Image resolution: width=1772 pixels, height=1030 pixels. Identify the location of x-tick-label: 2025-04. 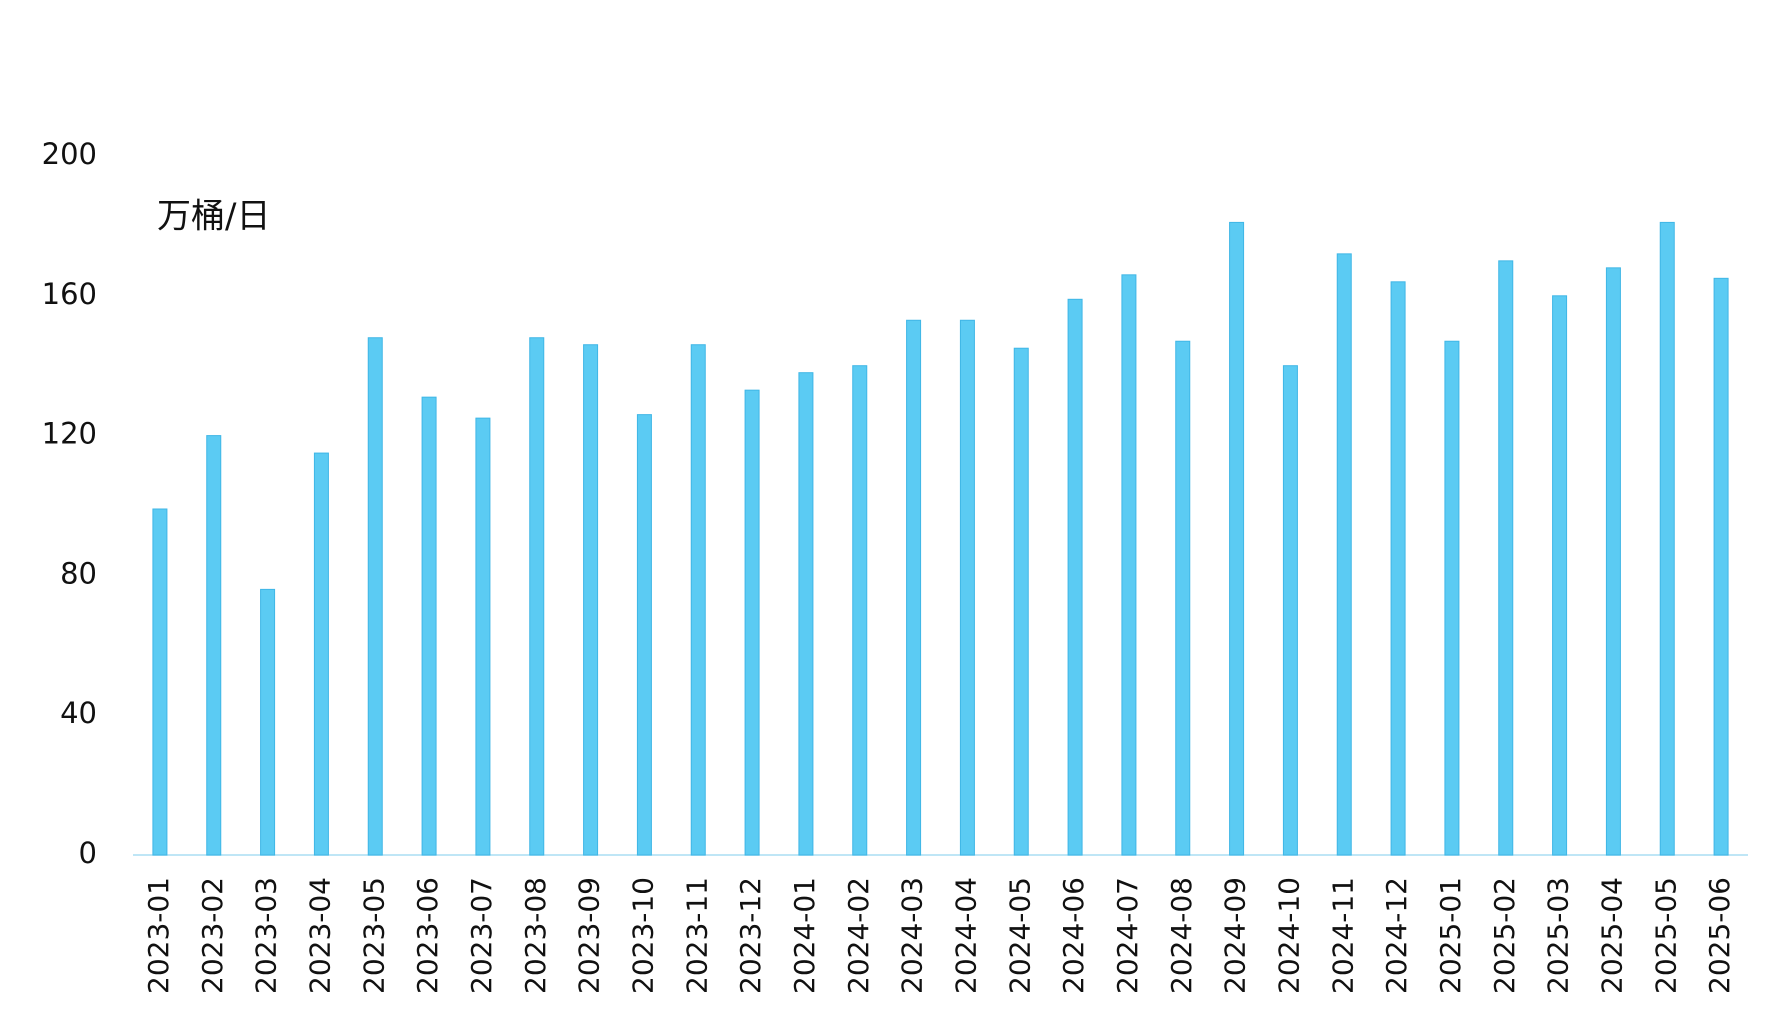
(1611, 935).